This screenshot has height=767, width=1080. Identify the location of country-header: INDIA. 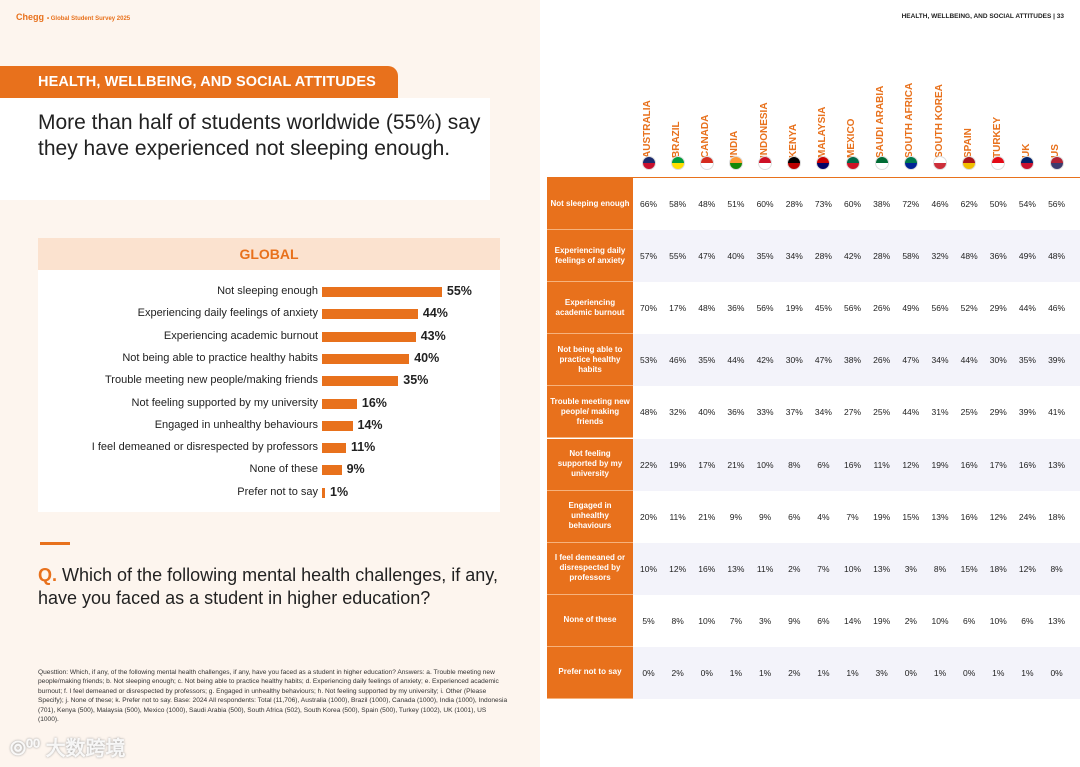
(735, 109).